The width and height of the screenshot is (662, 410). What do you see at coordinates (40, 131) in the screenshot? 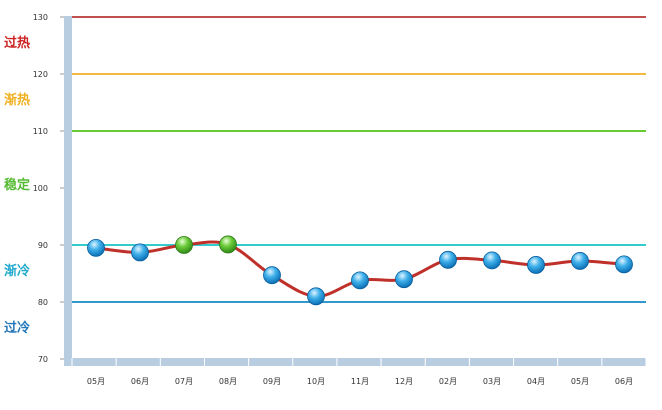
I see `y-tick-label: 110` at bounding box center [40, 131].